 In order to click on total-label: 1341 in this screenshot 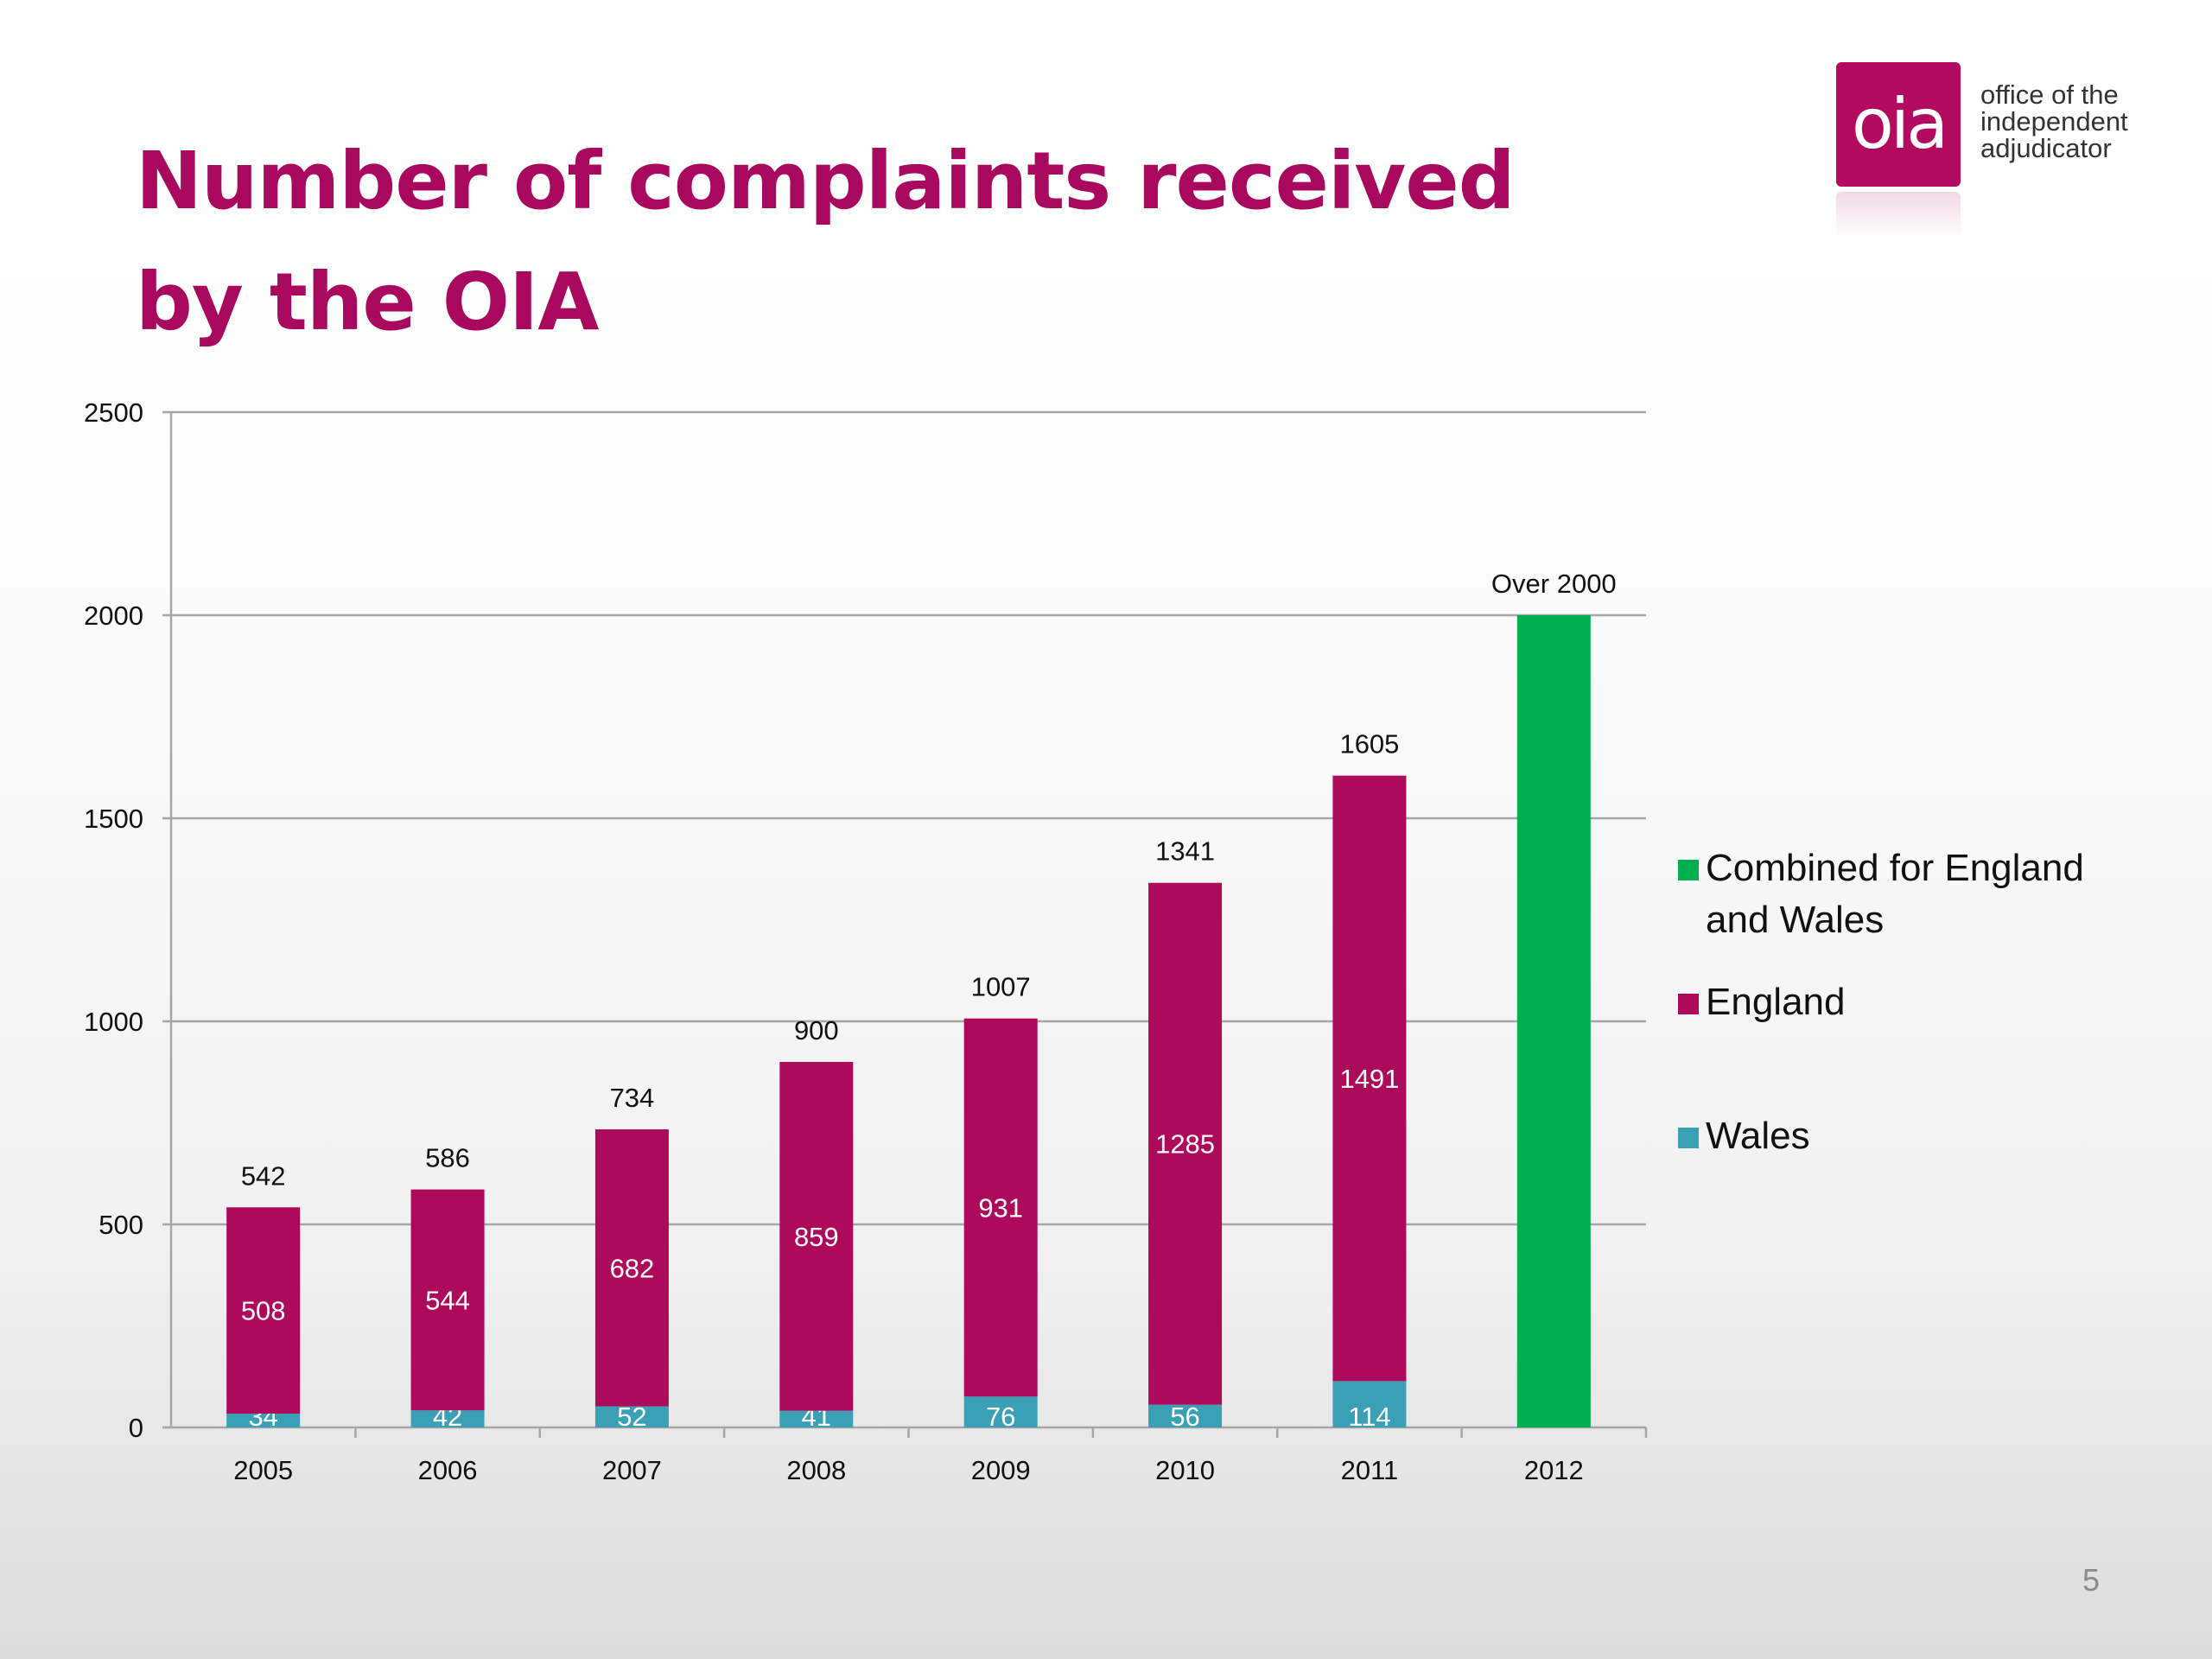, I will do `click(1185, 851)`.